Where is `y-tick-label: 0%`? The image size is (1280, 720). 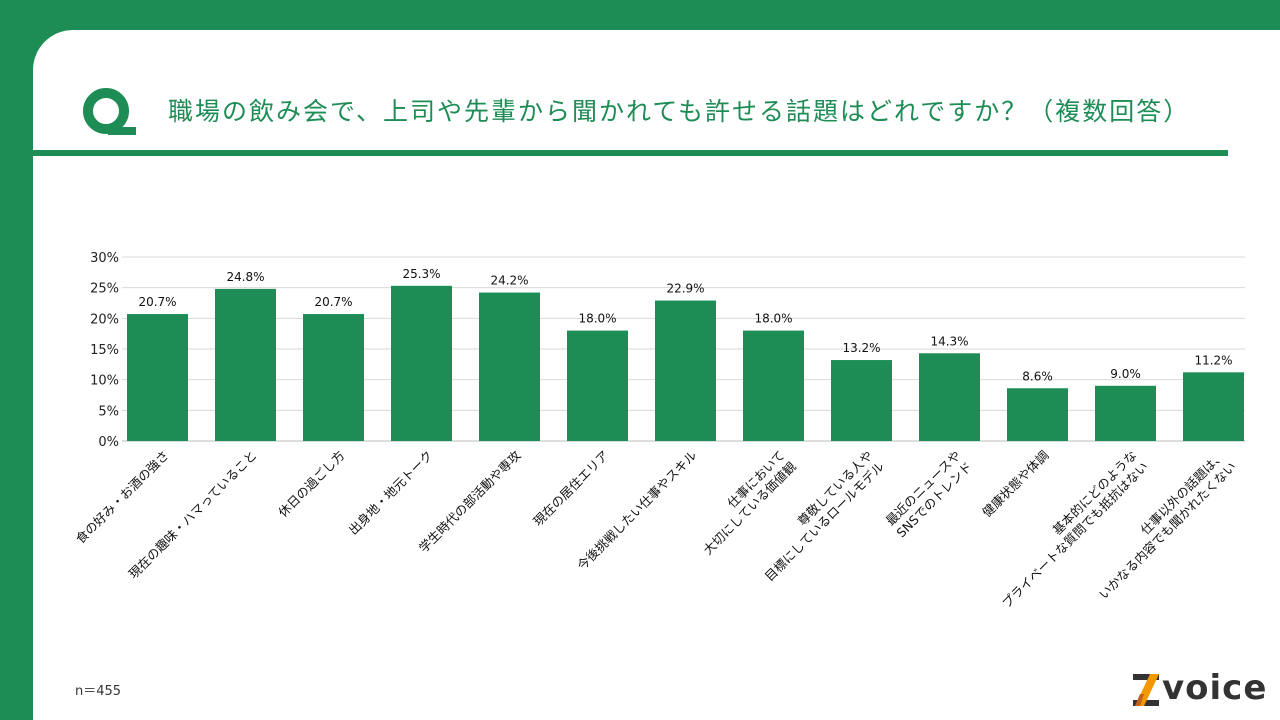
y-tick-label: 0% is located at coordinates (108, 442).